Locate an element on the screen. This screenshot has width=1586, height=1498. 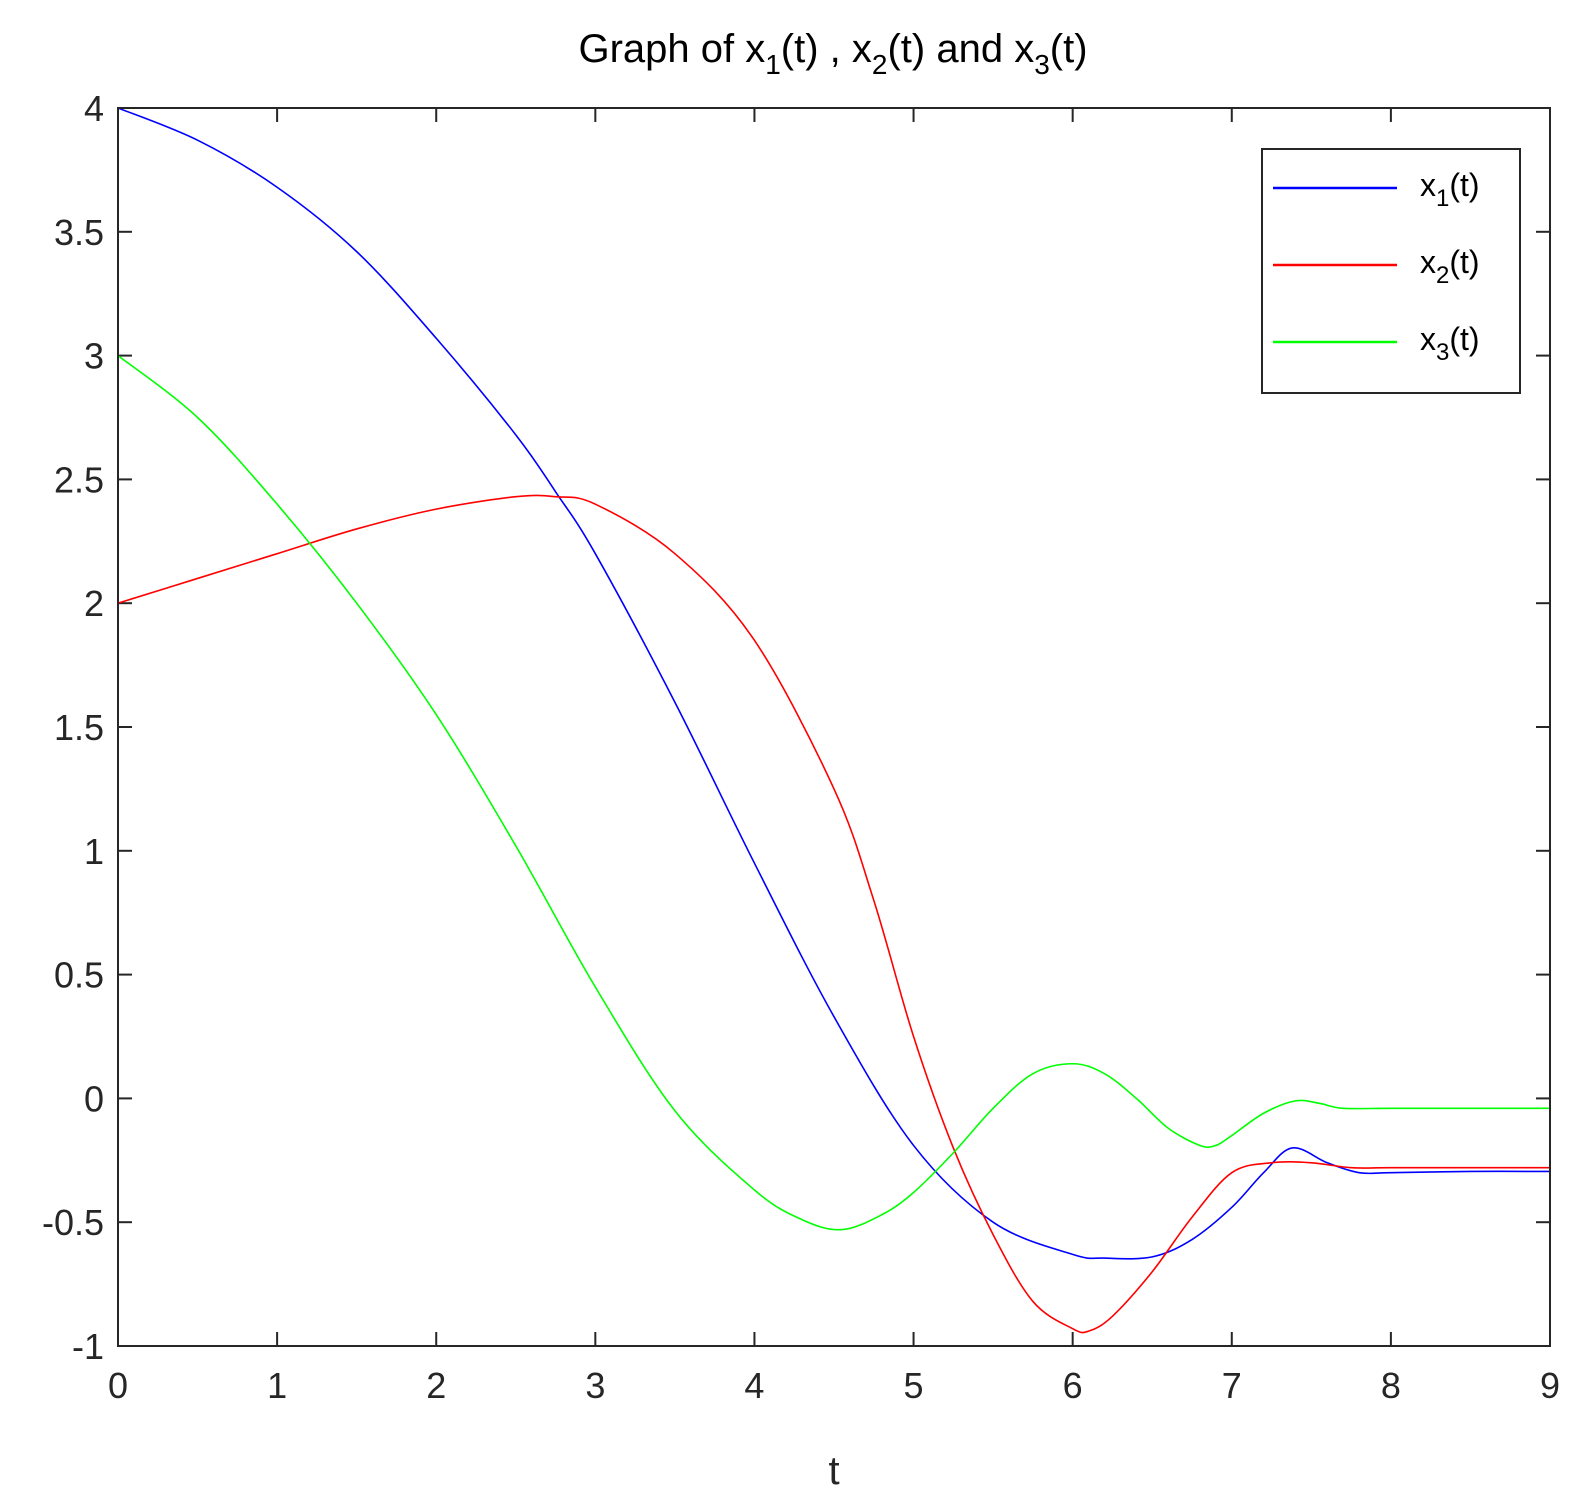
legend-items: x1(t)x2(t)x3(t) is located at coordinates (1376, 266).